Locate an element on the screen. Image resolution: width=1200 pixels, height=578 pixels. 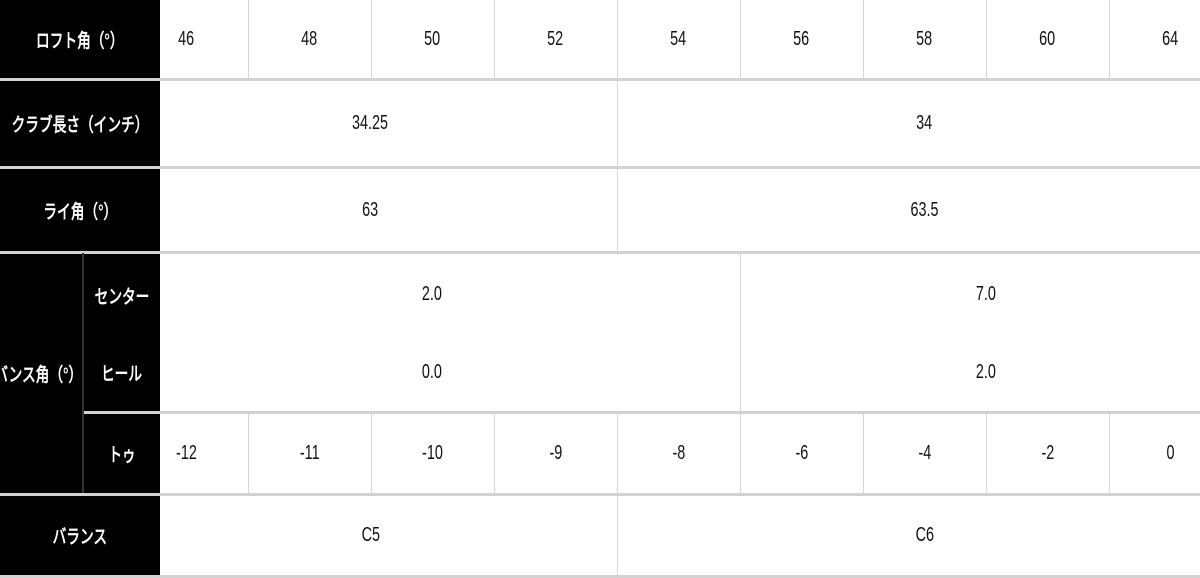
cell-length: 34.25 is located at coordinates (388, 123).